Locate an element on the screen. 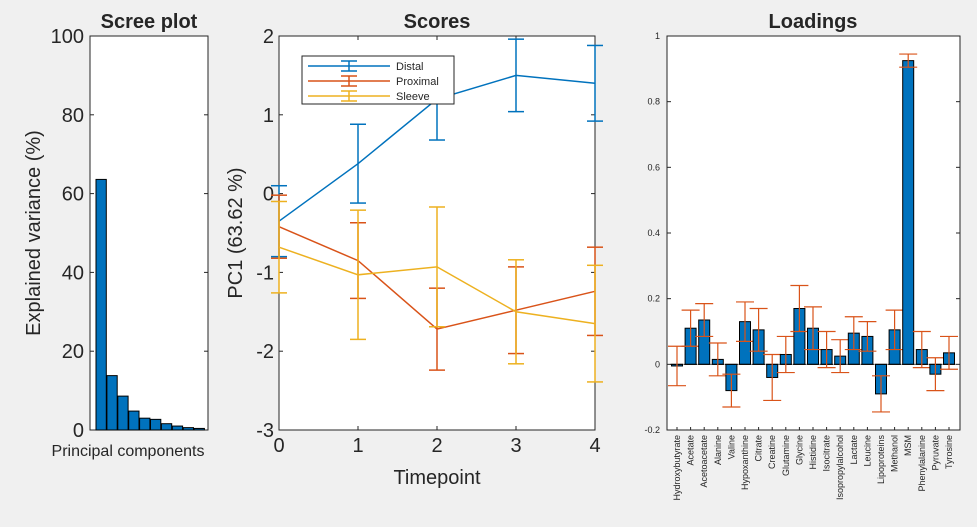 Image resolution: width=977 pixels, height=527 pixels. scores-xtick-label: 1 is located at coordinates (357, 446).